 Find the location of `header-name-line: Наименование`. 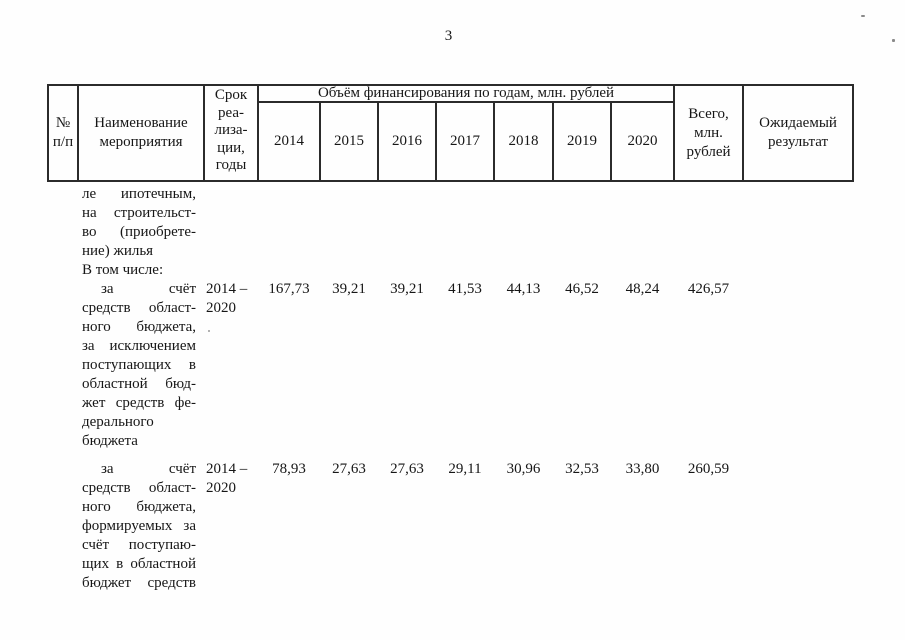

header-name-line: Наименование is located at coordinates (141, 123).